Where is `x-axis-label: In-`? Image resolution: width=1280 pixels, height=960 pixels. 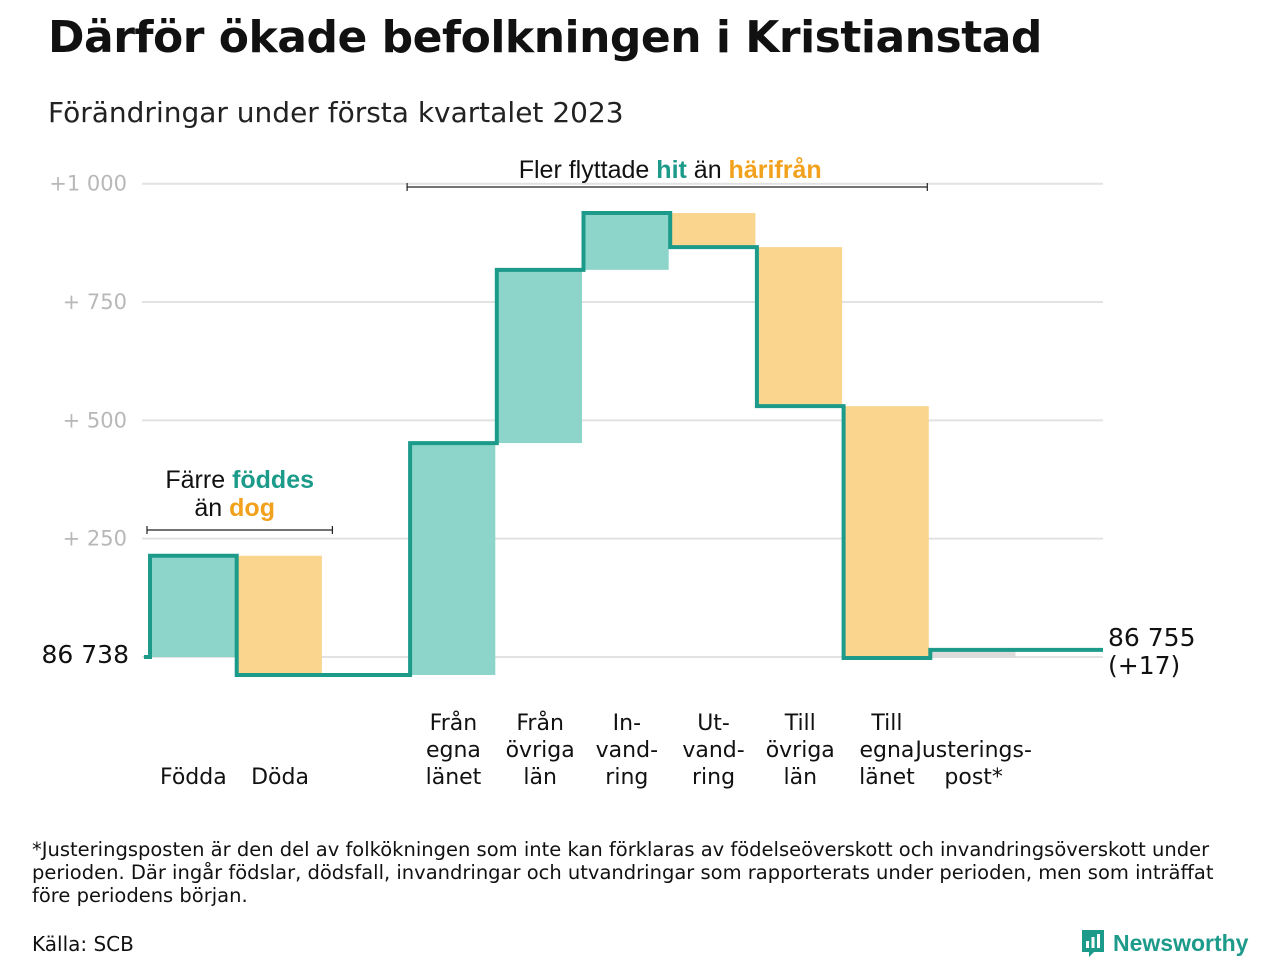
x-axis-label: In- is located at coordinates (627, 723).